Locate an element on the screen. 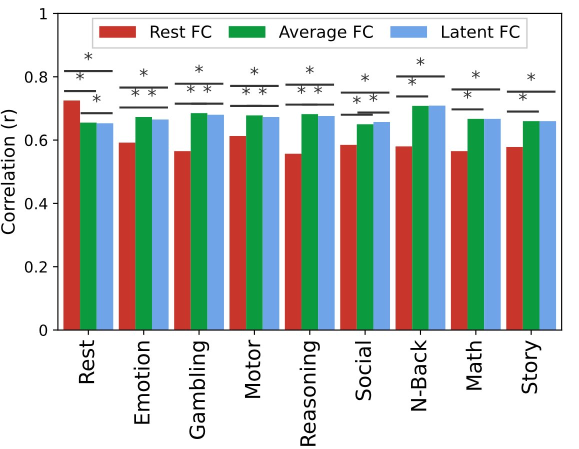  y-tick-label: 0.4 is located at coordinates (36, 204).